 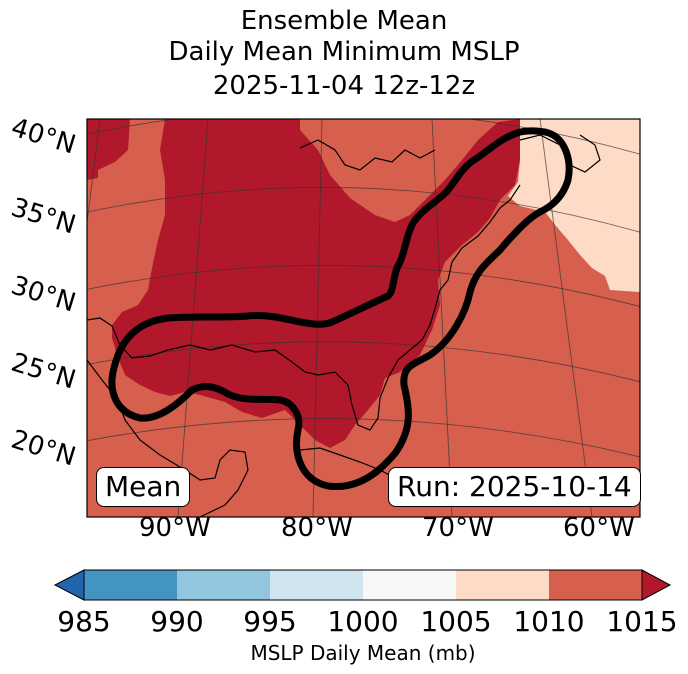 I want to click on parallel-25n, so click(x=363, y=362).